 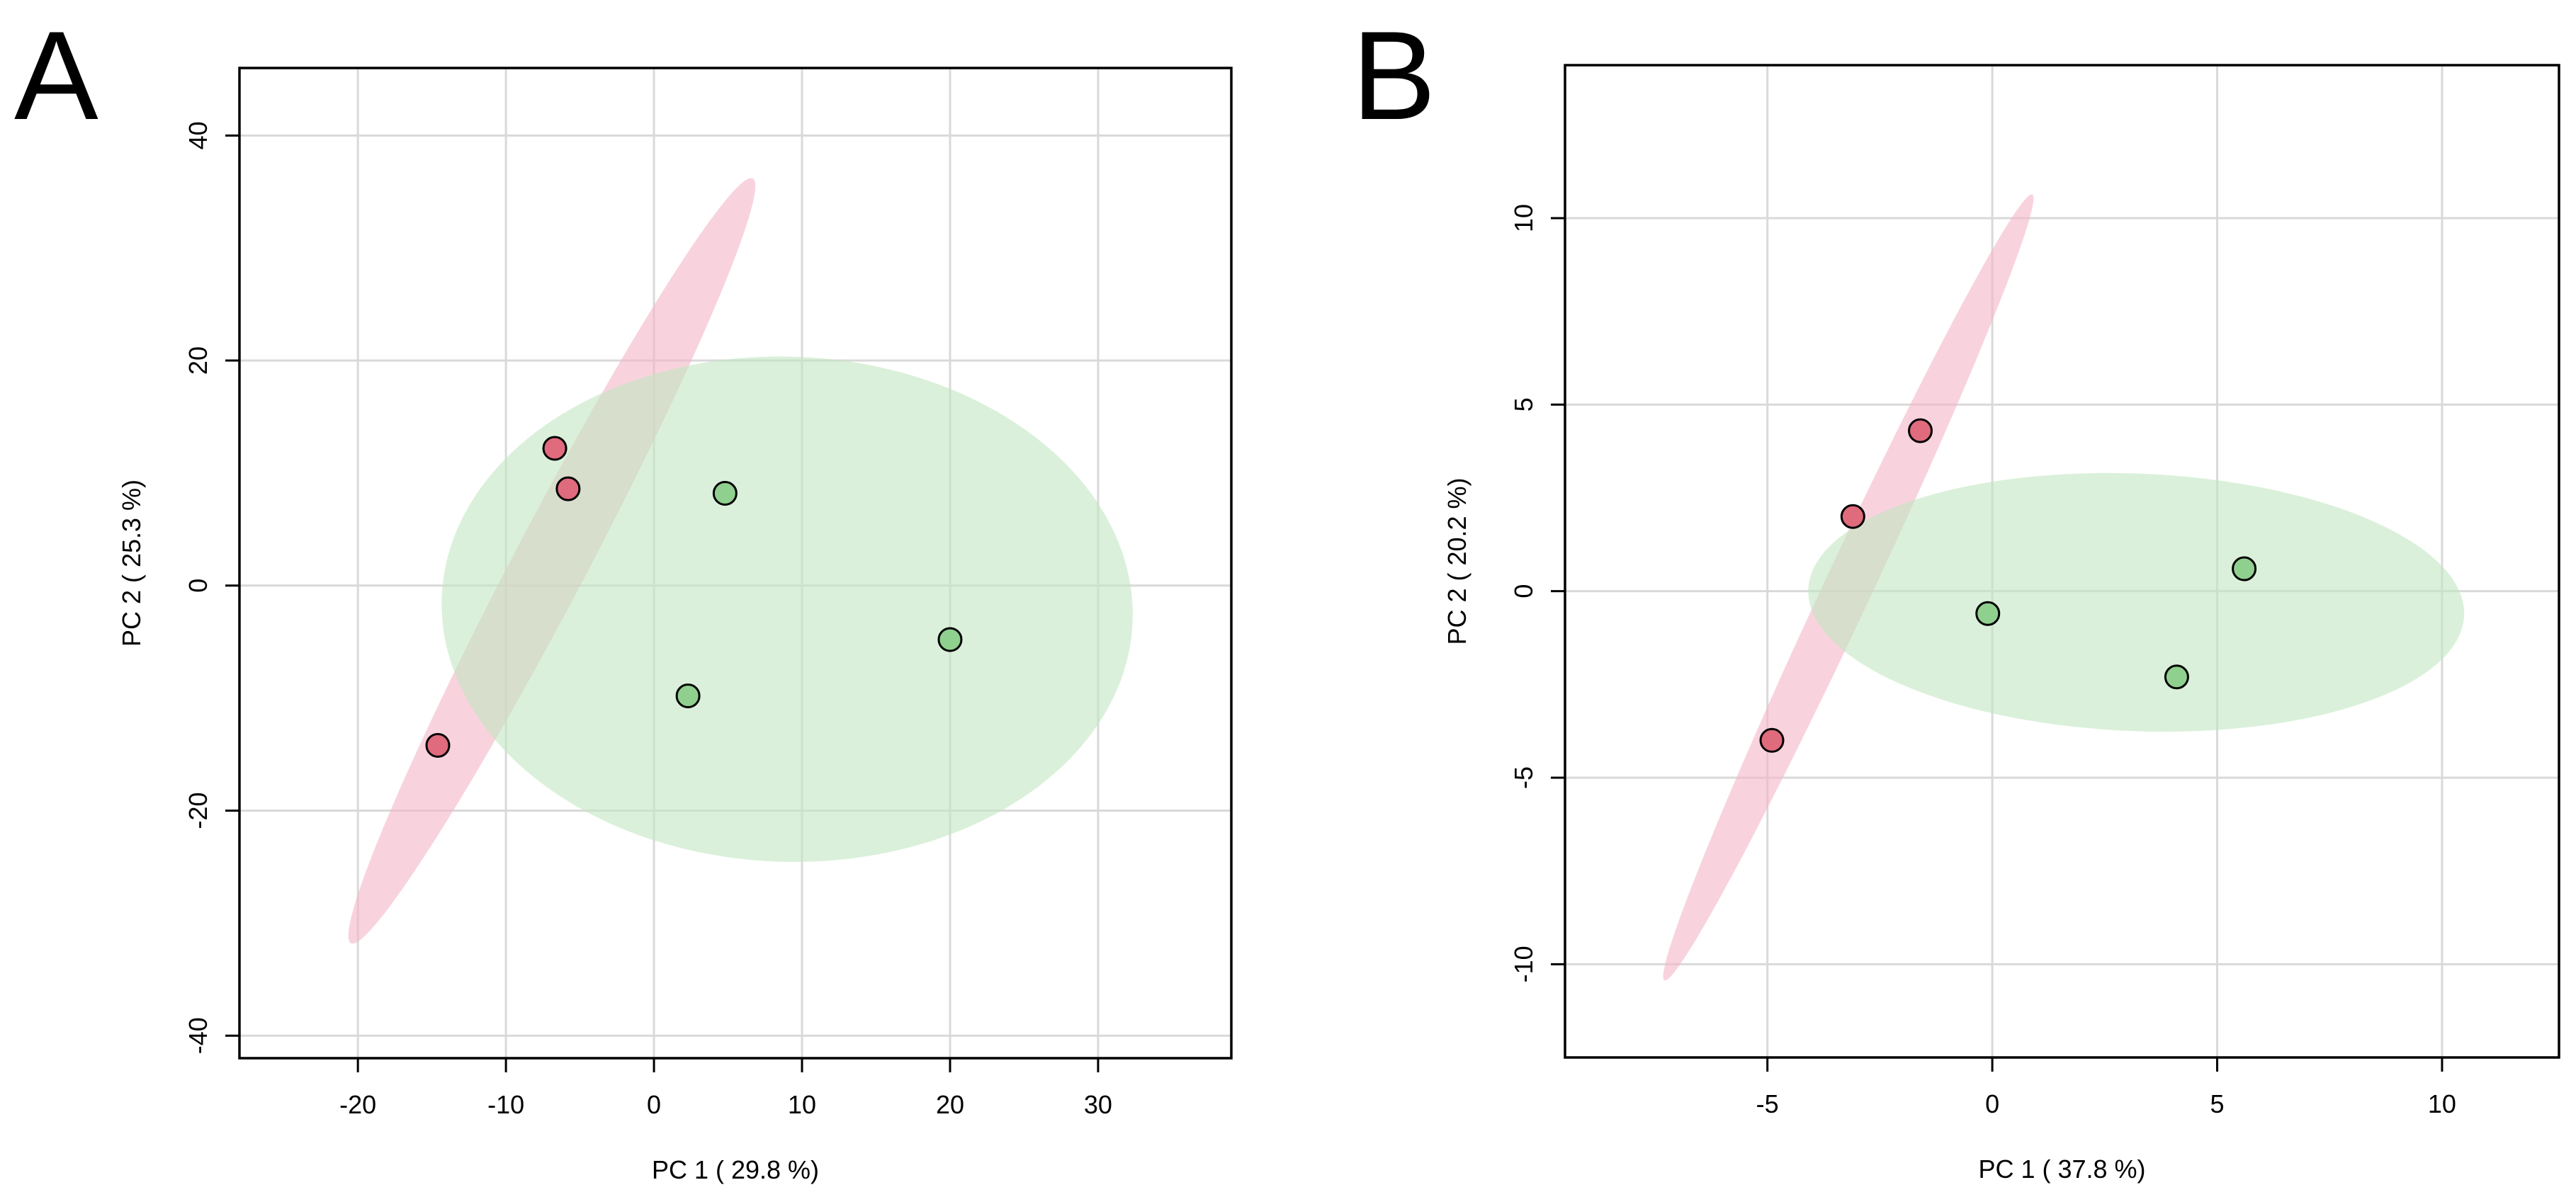 I want to click on panel-b-y-tick-label: -5, so click(x=1523, y=777).